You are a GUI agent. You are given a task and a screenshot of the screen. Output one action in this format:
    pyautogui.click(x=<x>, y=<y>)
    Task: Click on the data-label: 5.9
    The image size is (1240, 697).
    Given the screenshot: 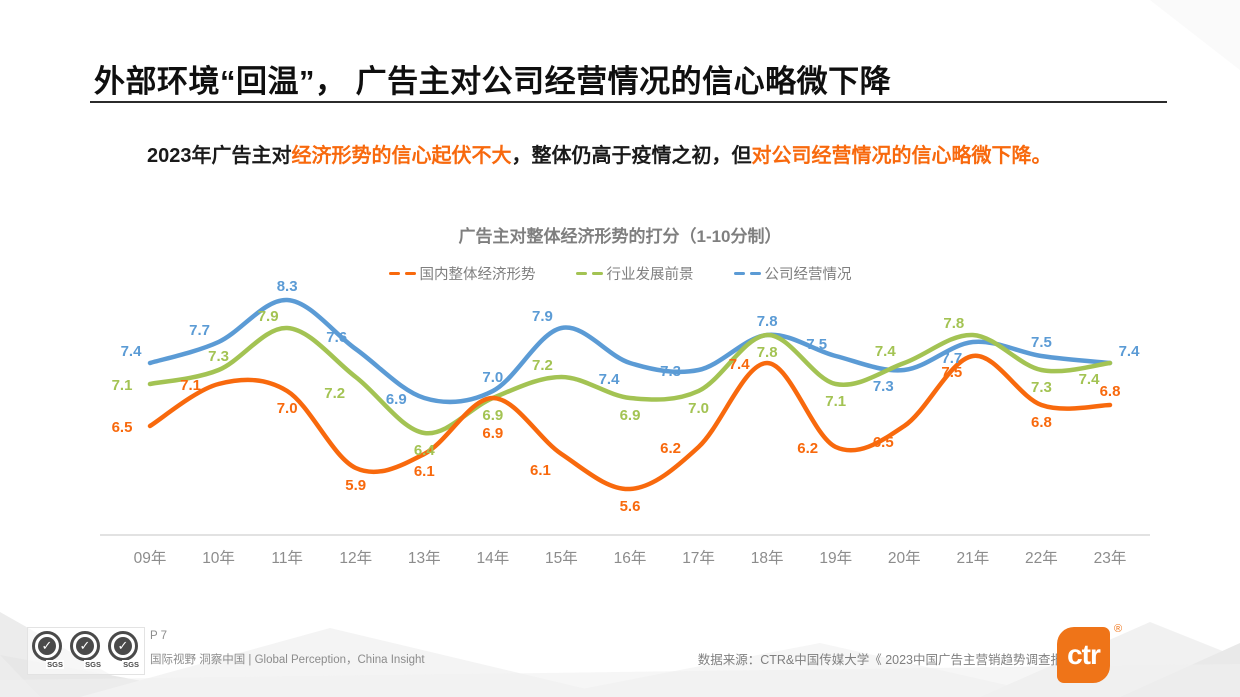 What is the action you would take?
    pyautogui.click(x=355, y=485)
    